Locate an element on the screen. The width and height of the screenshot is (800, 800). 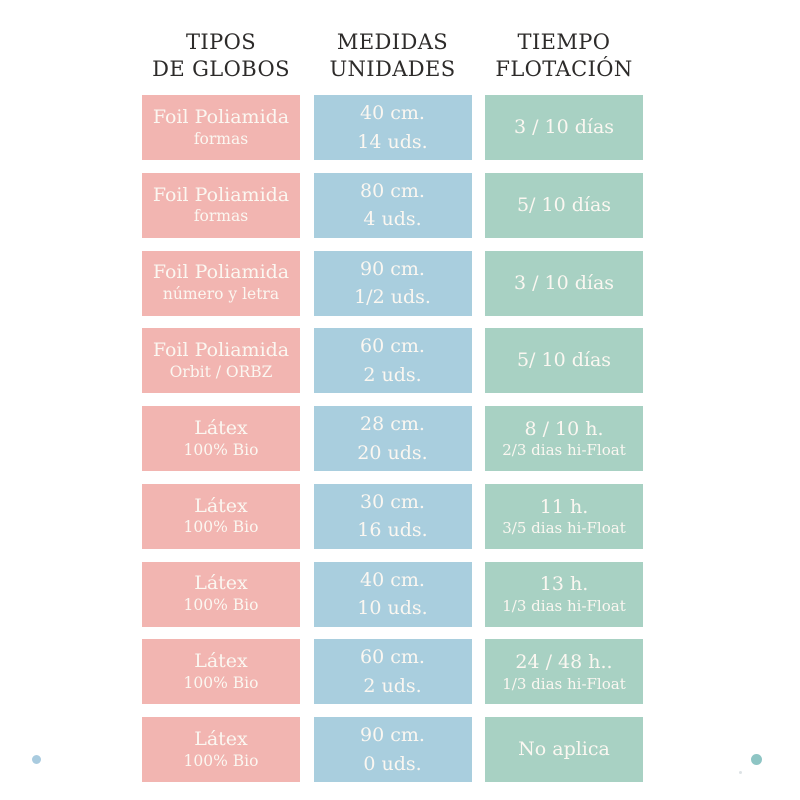
tiempo-line1: 11 h. is located at coordinates (564, 506).